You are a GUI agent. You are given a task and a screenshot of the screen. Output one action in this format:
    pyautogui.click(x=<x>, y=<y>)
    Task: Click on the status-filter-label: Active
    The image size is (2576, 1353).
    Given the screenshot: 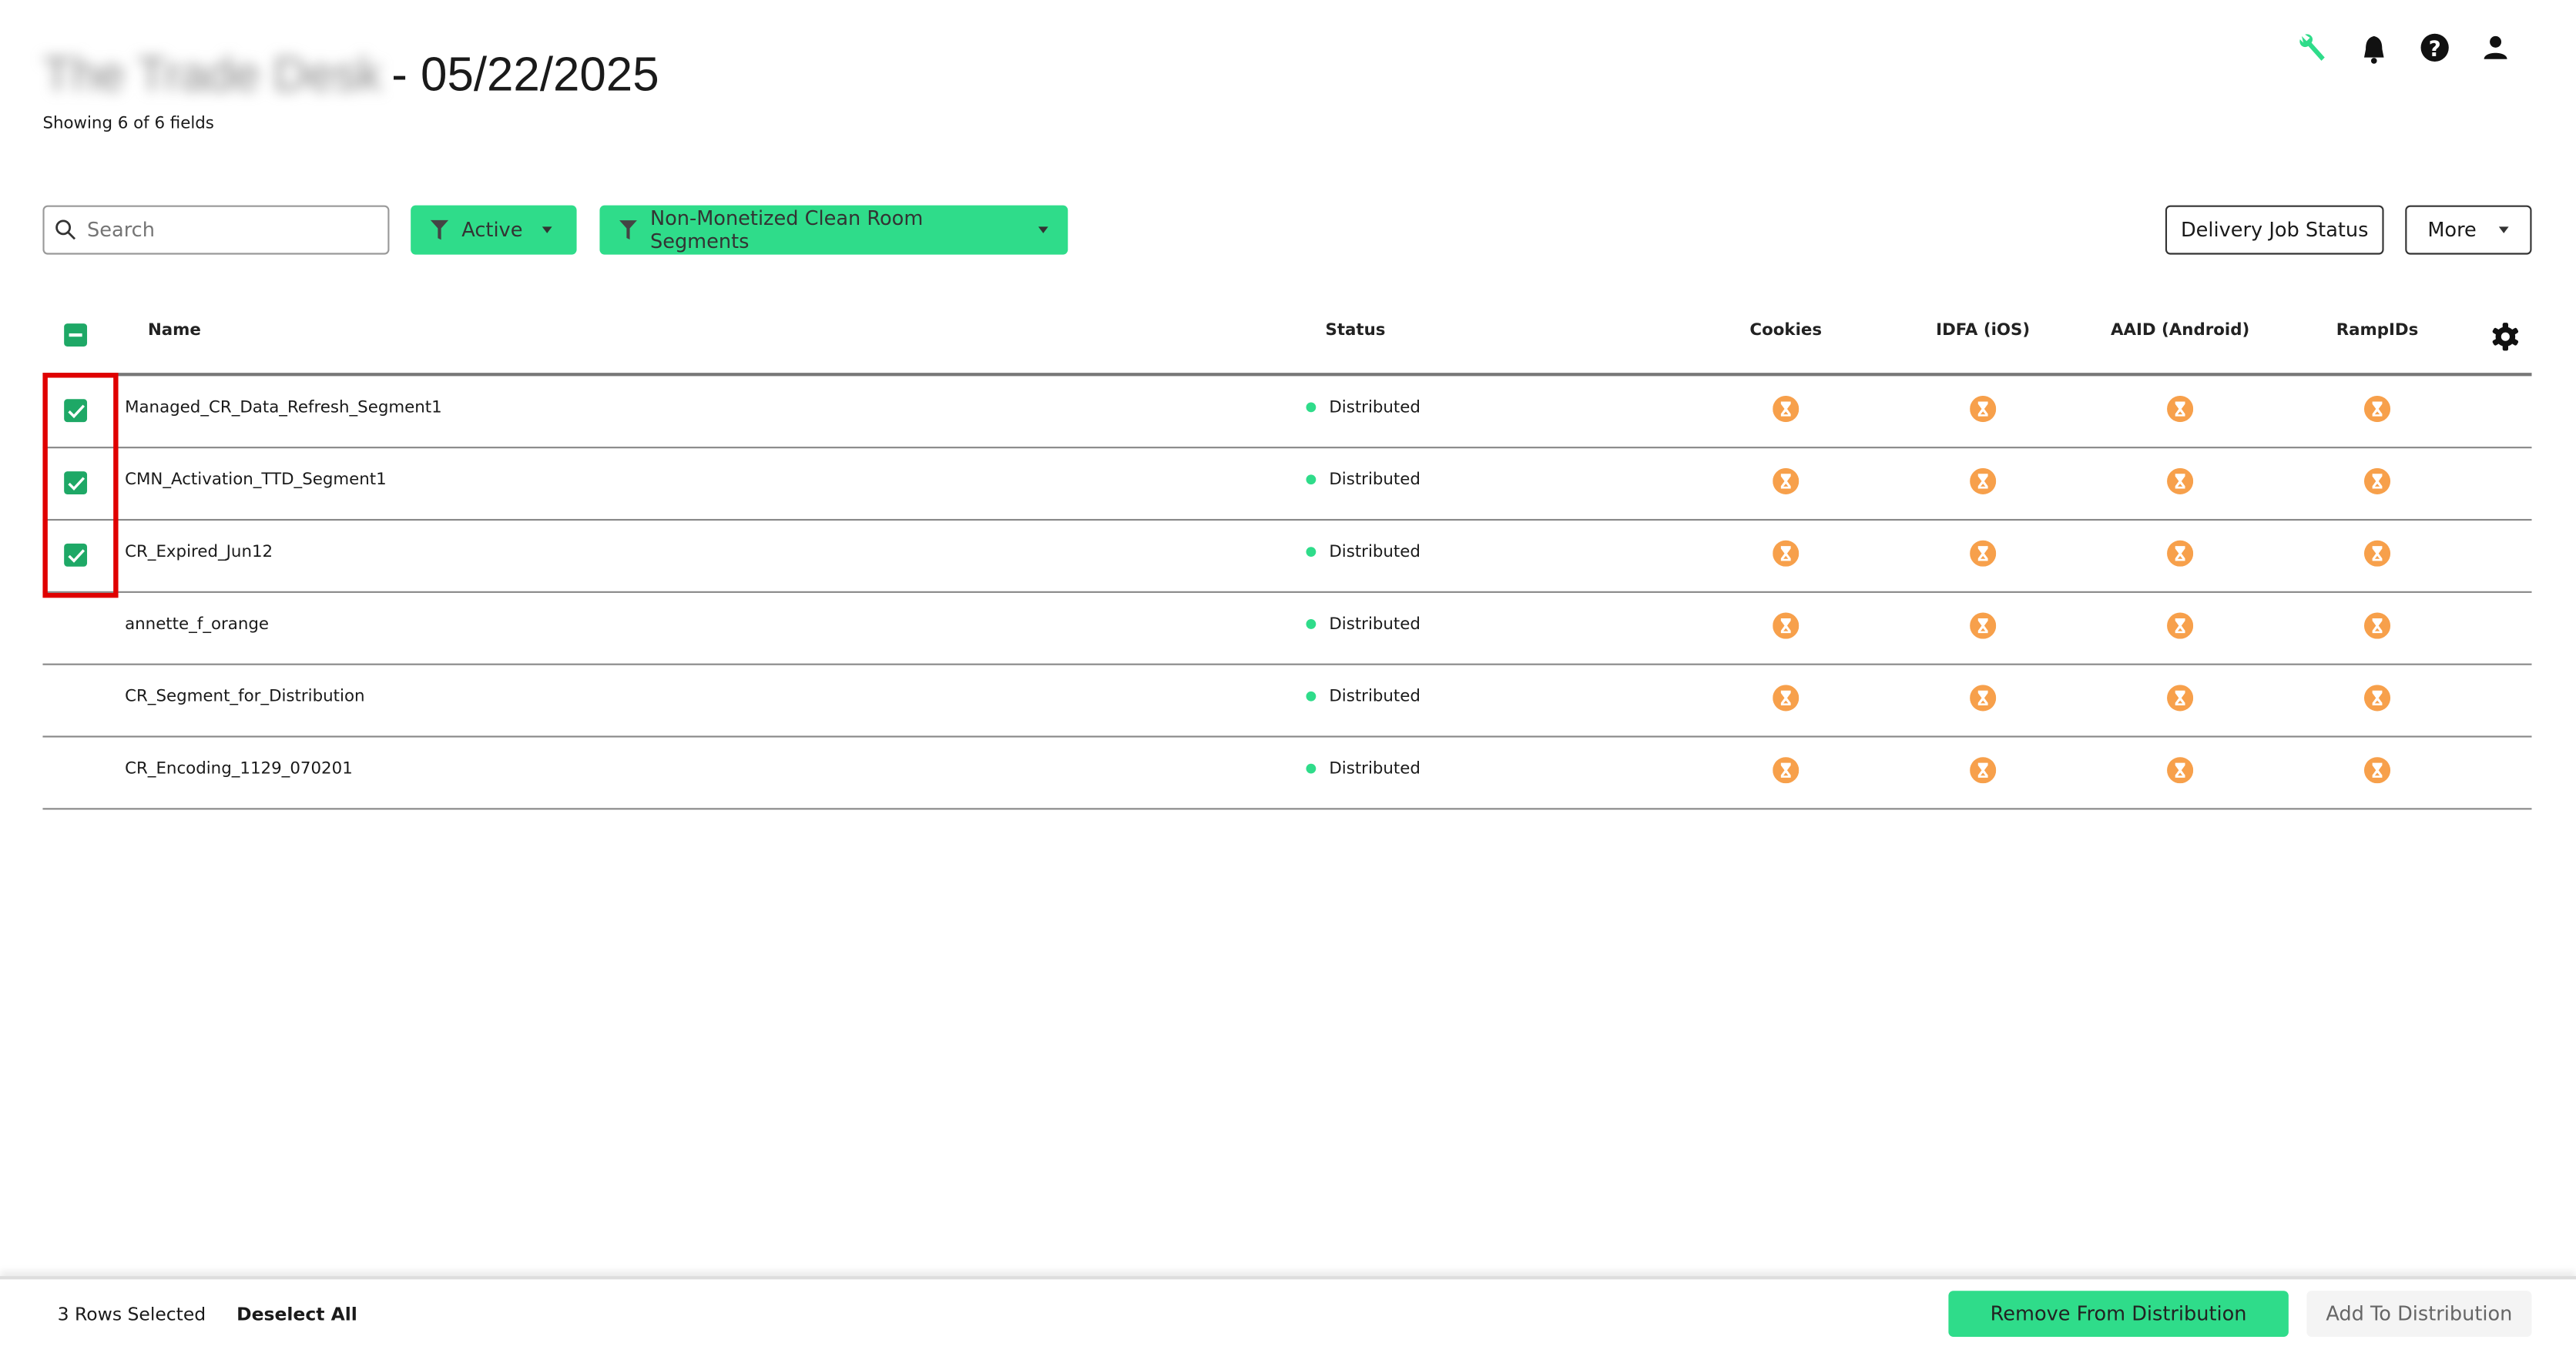 What is the action you would take?
    pyautogui.click(x=492, y=230)
    